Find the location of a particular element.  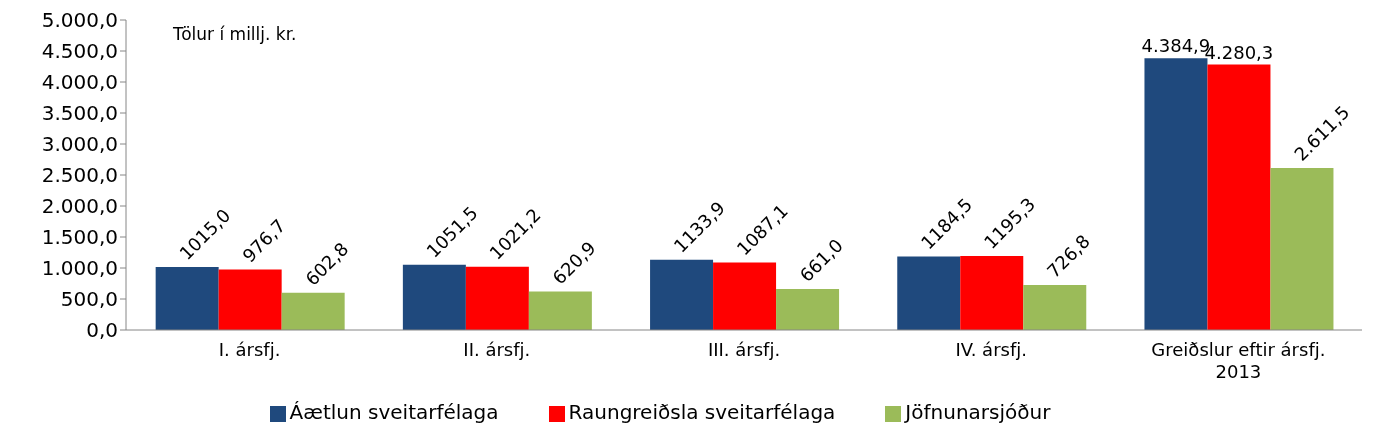

y-tick-label: 3.500,0 is located at coordinates (79, 113).